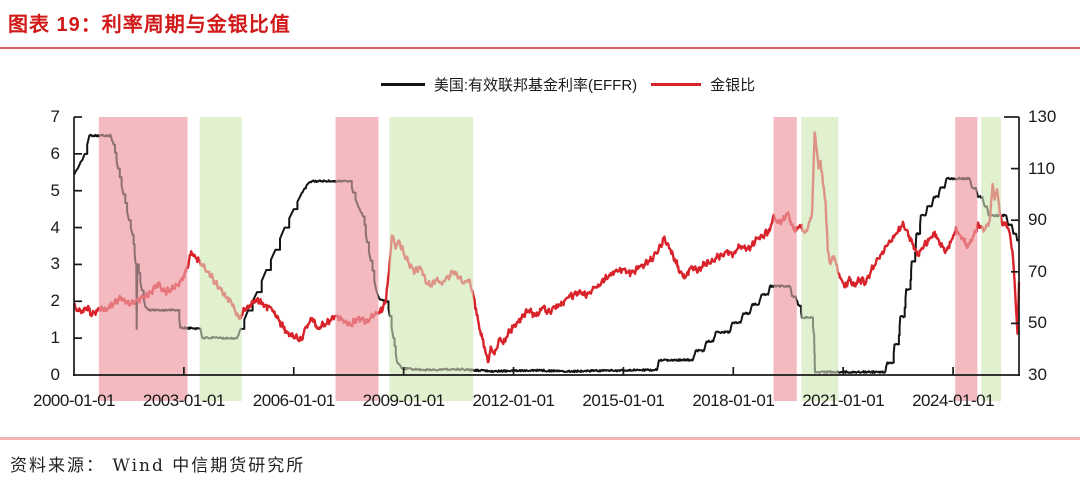 This screenshot has width=1080, height=484. Describe the element at coordinates (74, 400) in the screenshot. I see `x-axis-tick-label: 2000-01-01` at that location.